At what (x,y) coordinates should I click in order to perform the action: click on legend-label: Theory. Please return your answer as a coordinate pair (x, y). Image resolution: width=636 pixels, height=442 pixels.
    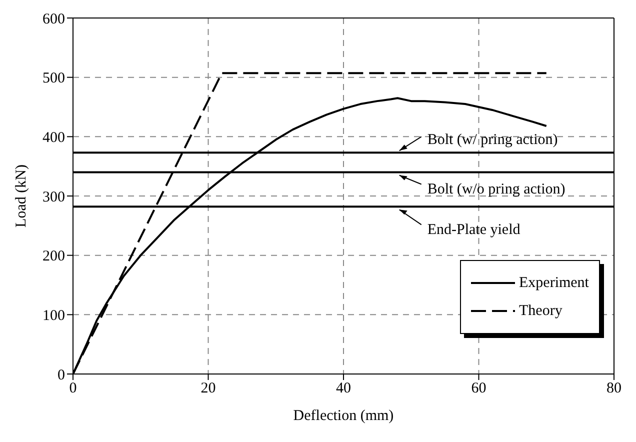
    Looking at the image, I should click on (540, 311).